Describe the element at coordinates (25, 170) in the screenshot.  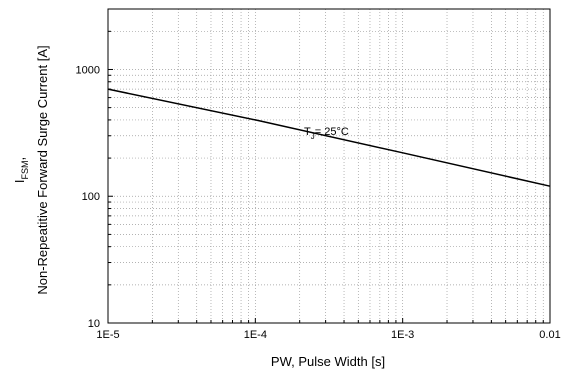
I see `y-axis-subscript: FSM` at that location.